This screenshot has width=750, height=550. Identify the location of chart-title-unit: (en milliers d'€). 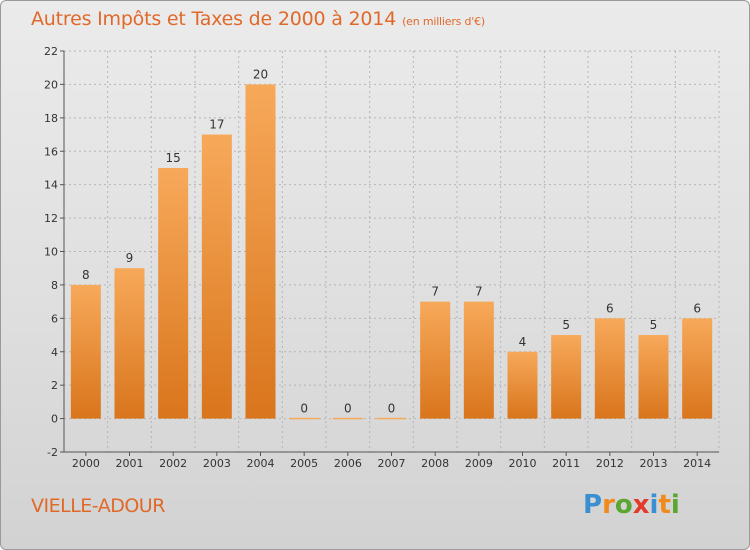
(443, 21).